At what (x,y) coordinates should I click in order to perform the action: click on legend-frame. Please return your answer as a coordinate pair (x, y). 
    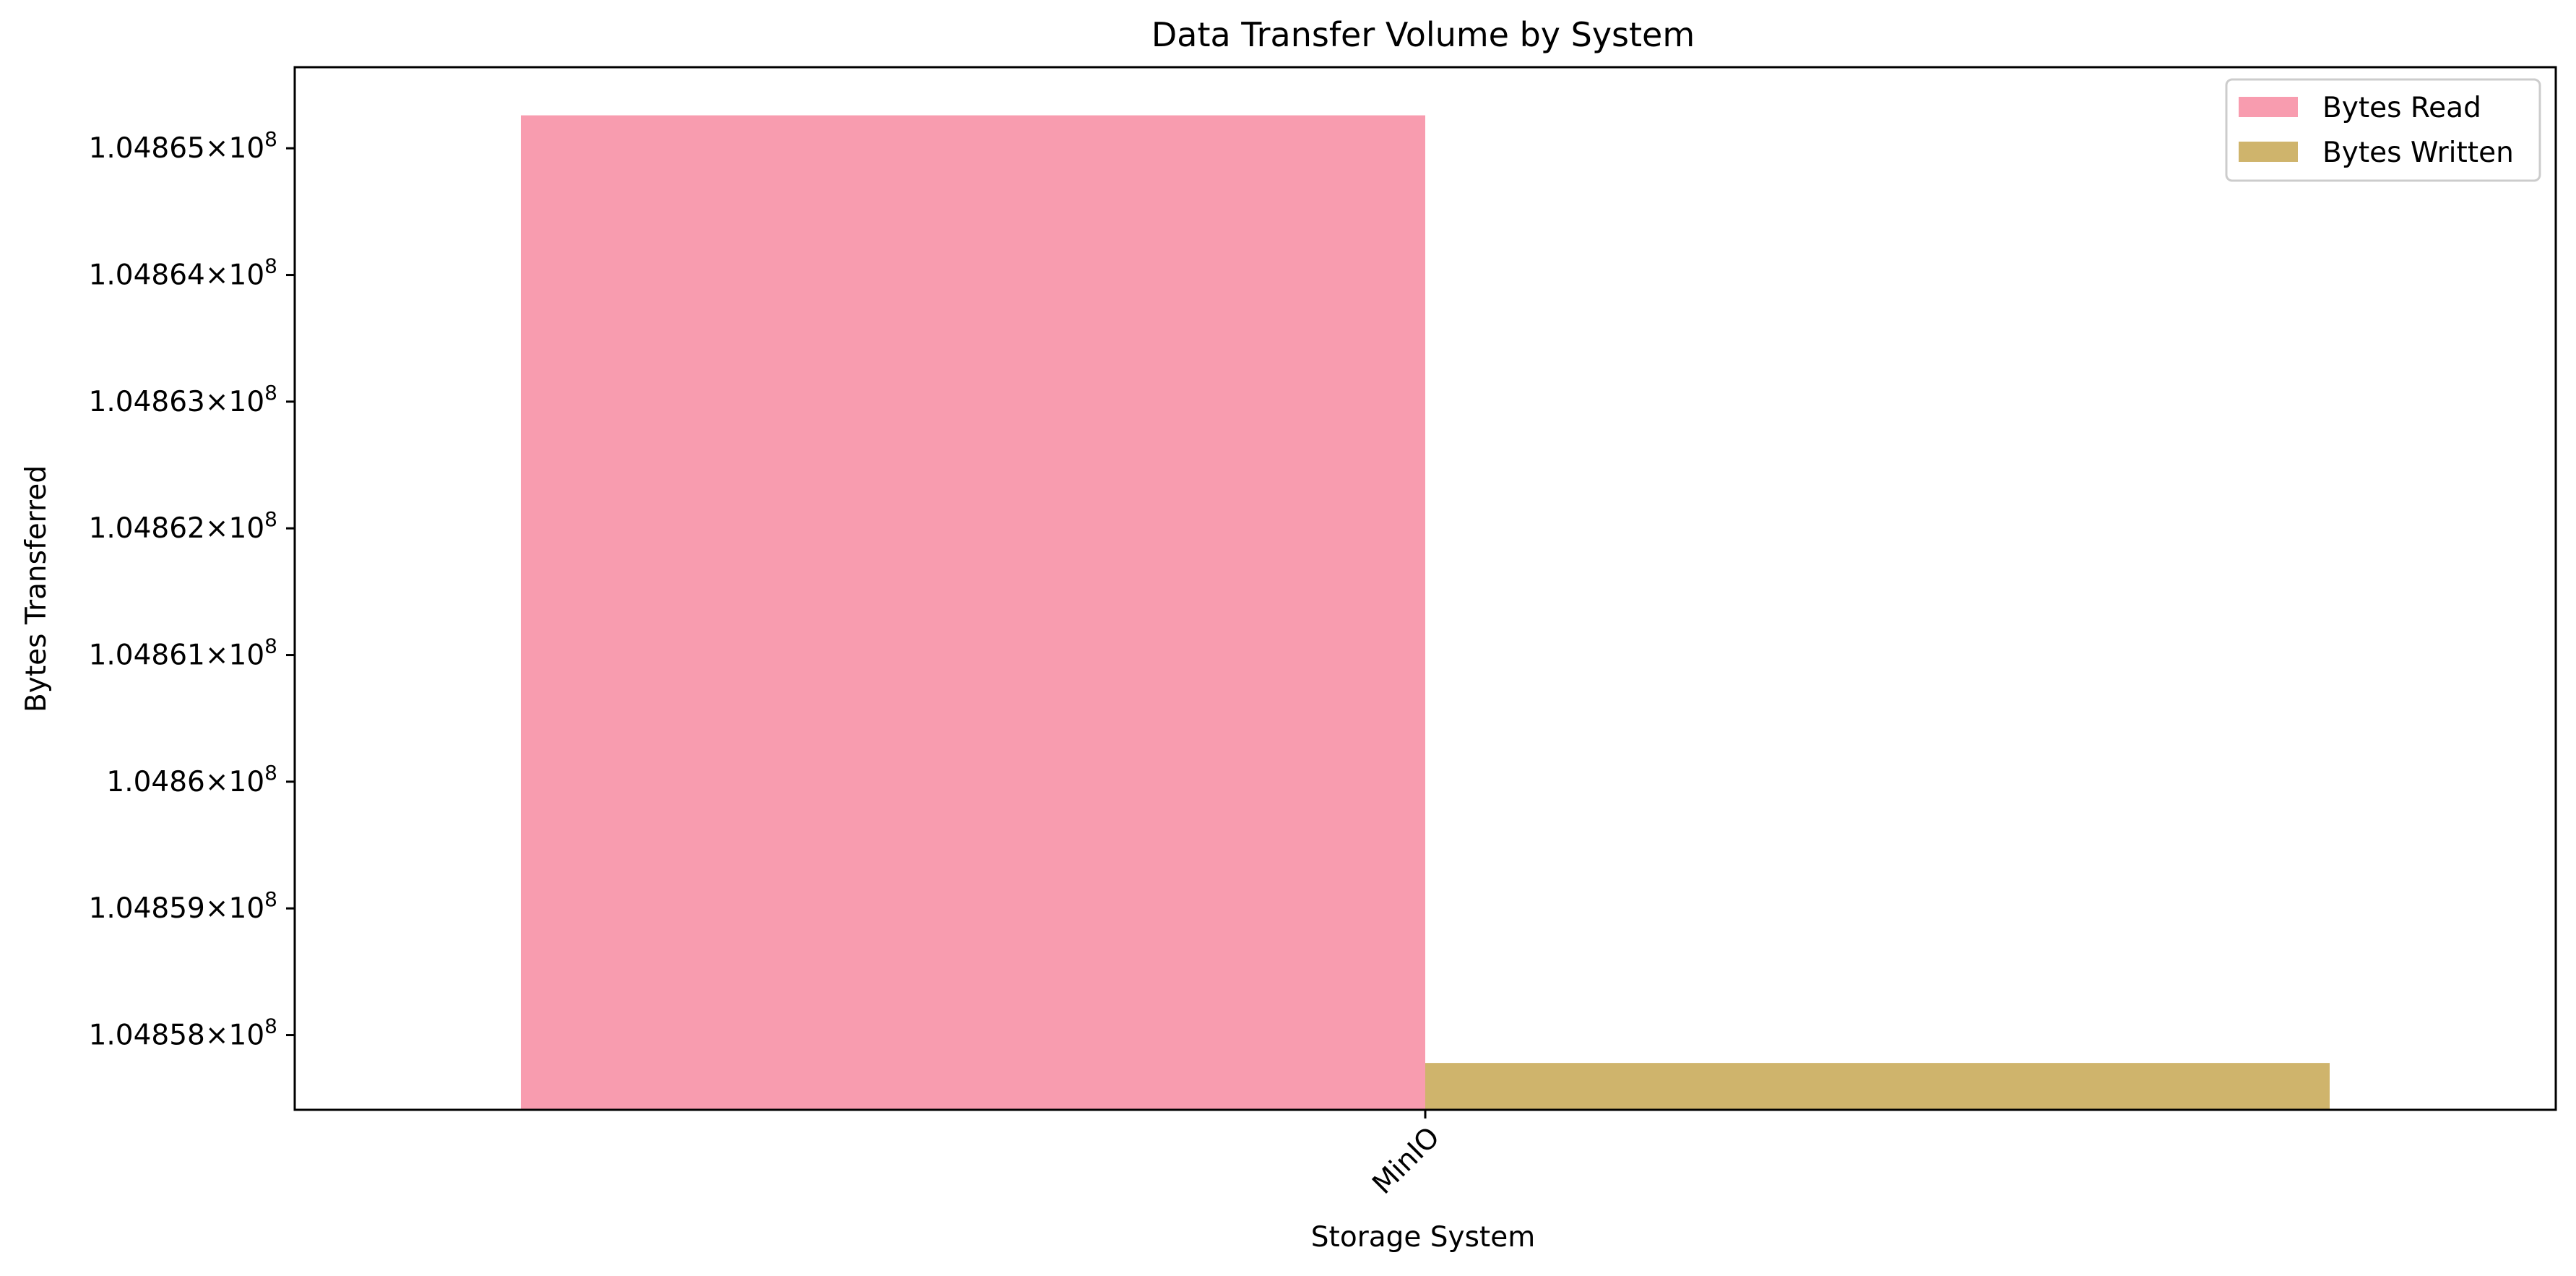
    Looking at the image, I should click on (2383, 130).